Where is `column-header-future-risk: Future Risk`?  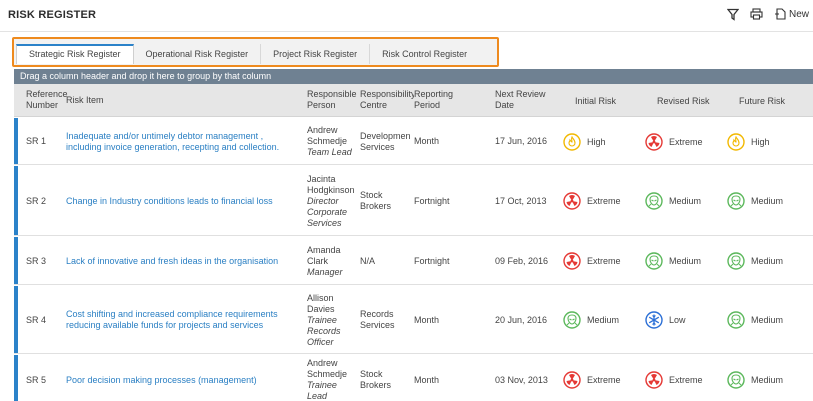 column-header-future-risk: Future Risk is located at coordinates (762, 101).